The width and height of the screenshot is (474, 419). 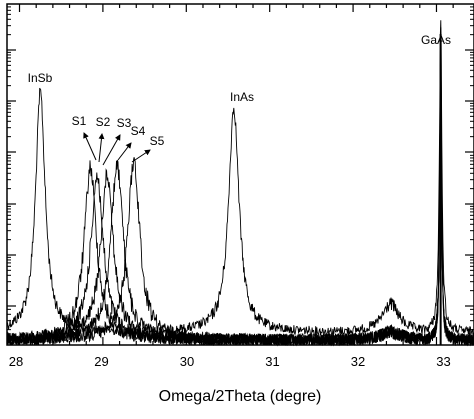 What do you see at coordinates (187, 361) in the screenshot?
I see `x-tick-label-30: 30` at bounding box center [187, 361].